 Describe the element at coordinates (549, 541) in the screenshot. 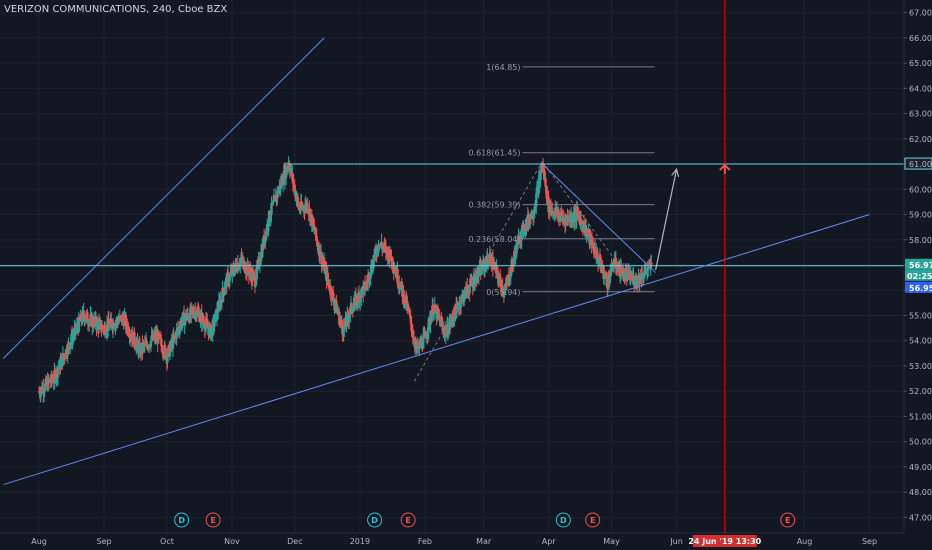

I see `time-tick-label: Apr` at that location.